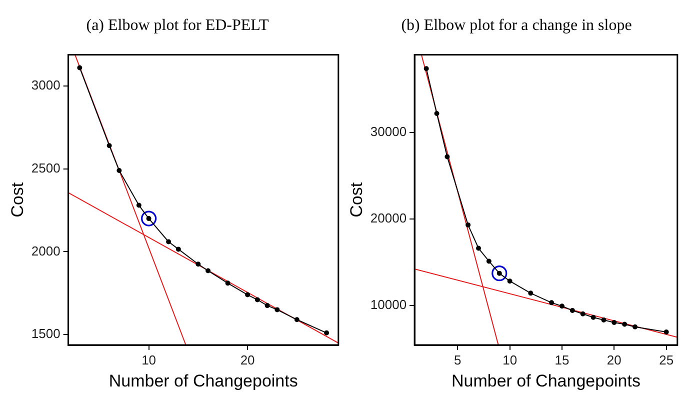  I want to click on y-tick-label: 3000, so click(45, 85).